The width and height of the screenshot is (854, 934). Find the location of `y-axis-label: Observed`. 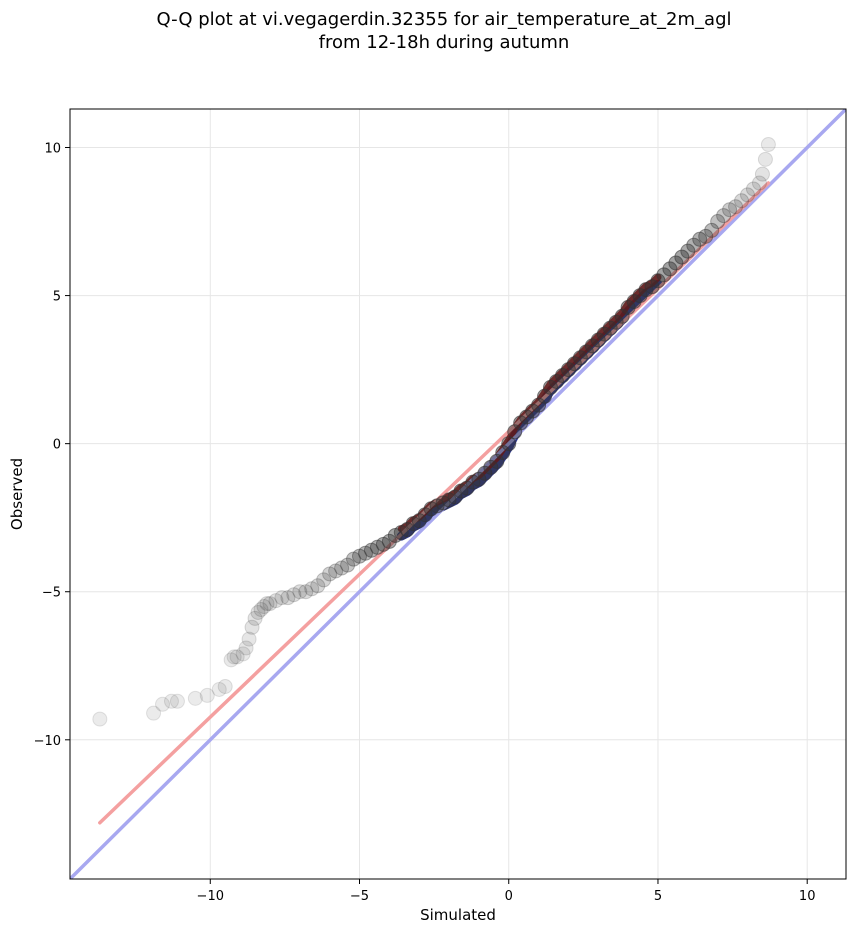

y-axis-label: Observed is located at coordinates (17, 494).